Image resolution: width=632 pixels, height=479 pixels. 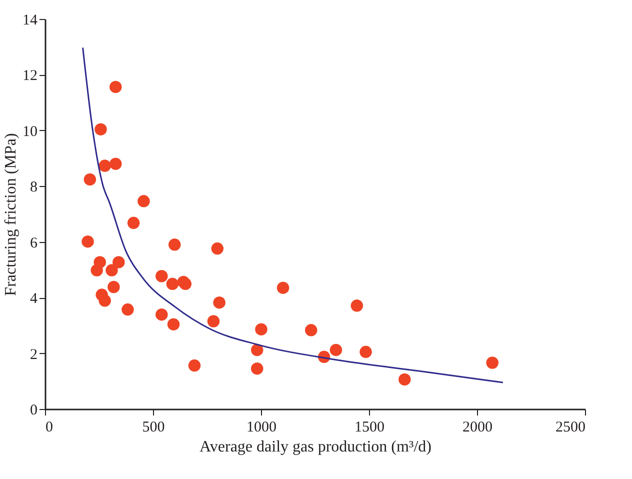 I want to click on y-tick-label: 12, so click(x=30, y=76).